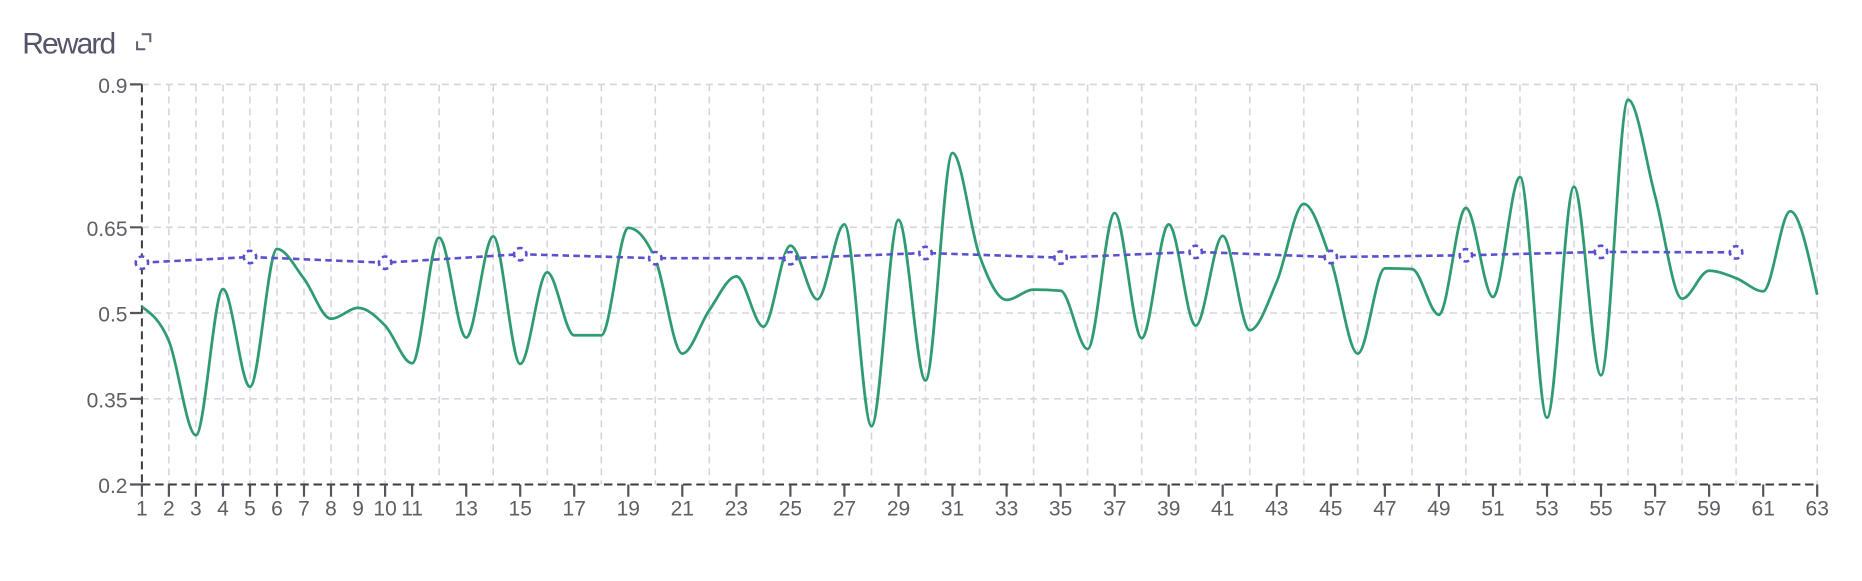  Describe the element at coordinates (1330, 509) in the screenshot. I see `svg-text: 45` at that location.